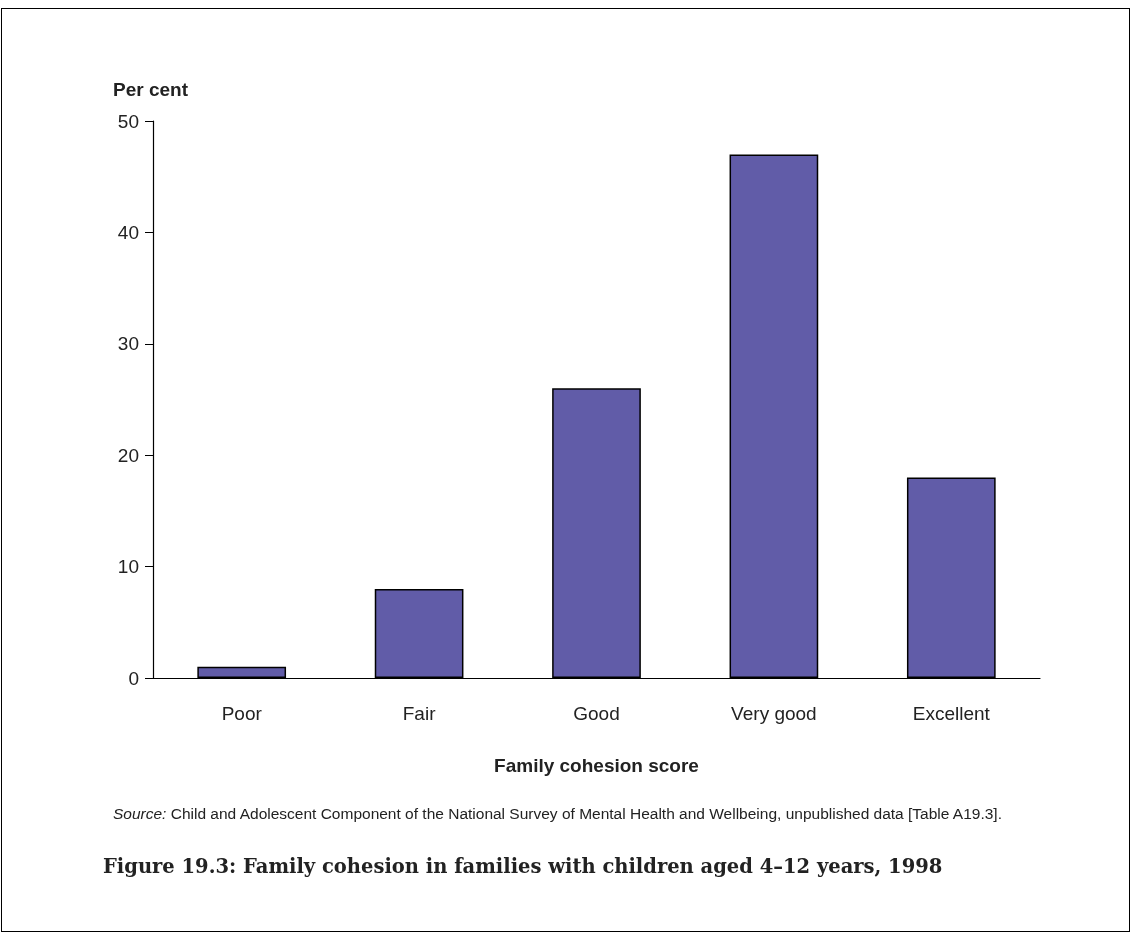 This screenshot has width=1133, height=934. What do you see at coordinates (596, 765) in the screenshot?
I see `x-axis-title: Family cohesion score` at bounding box center [596, 765].